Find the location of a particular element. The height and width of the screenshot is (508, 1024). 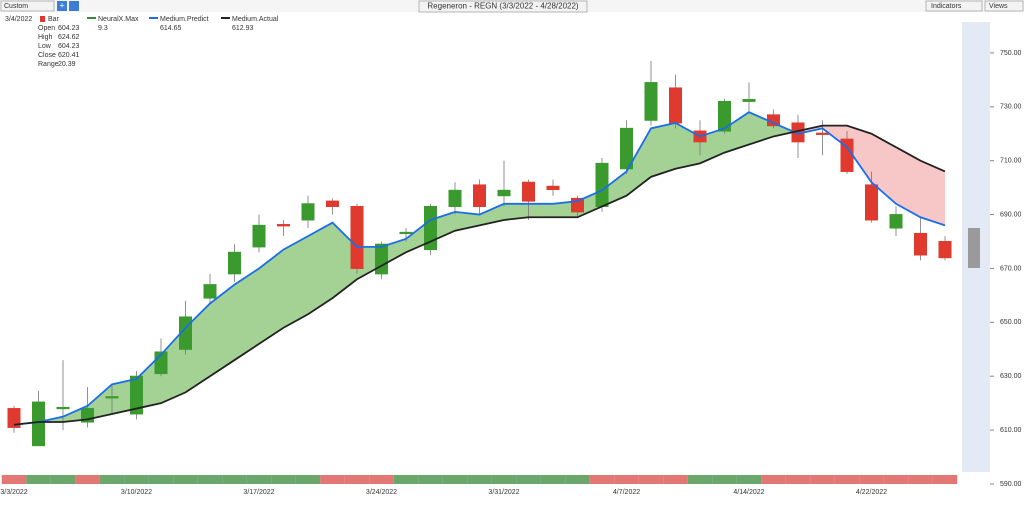

info-field-label: Range is located at coordinates (48, 64).